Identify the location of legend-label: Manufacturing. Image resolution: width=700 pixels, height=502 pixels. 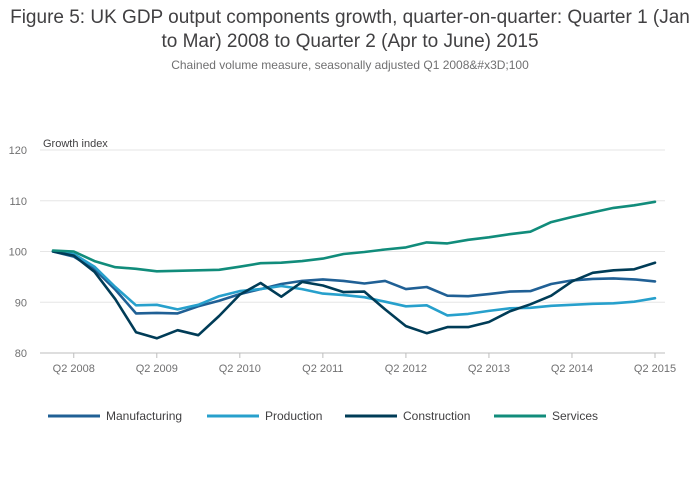
(144, 416).